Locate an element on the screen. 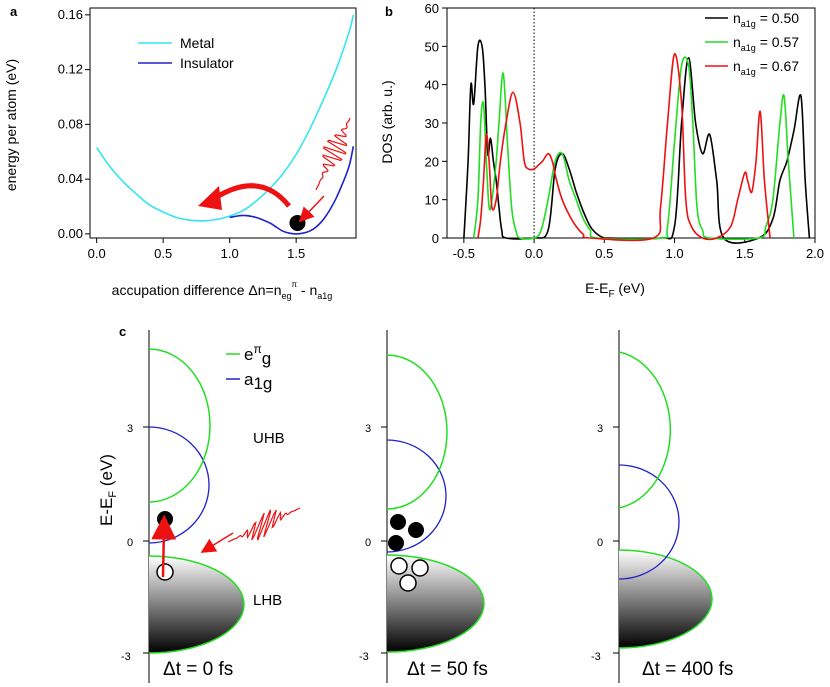  panel-a-frame is located at coordinates (223, 123).